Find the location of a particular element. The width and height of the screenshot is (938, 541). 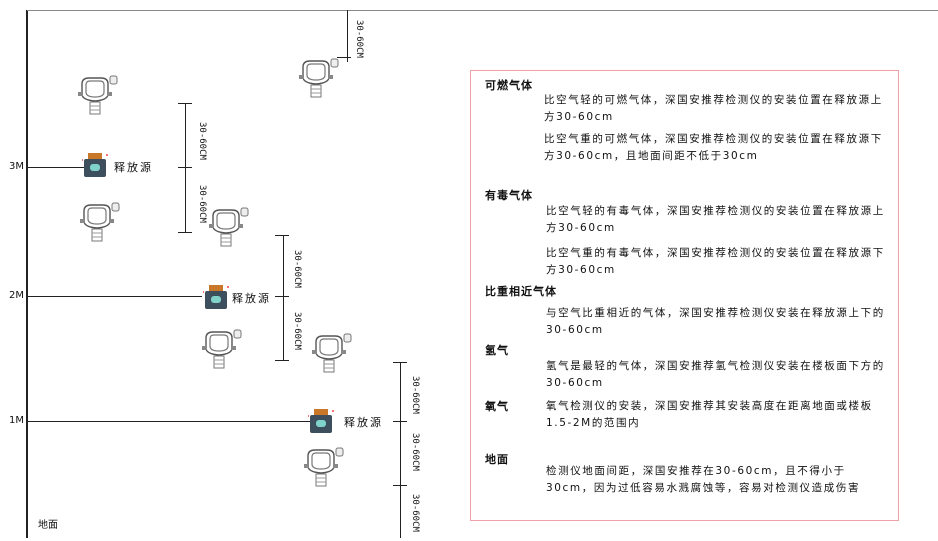

level-2m-line is located at coordinates (114, 296).